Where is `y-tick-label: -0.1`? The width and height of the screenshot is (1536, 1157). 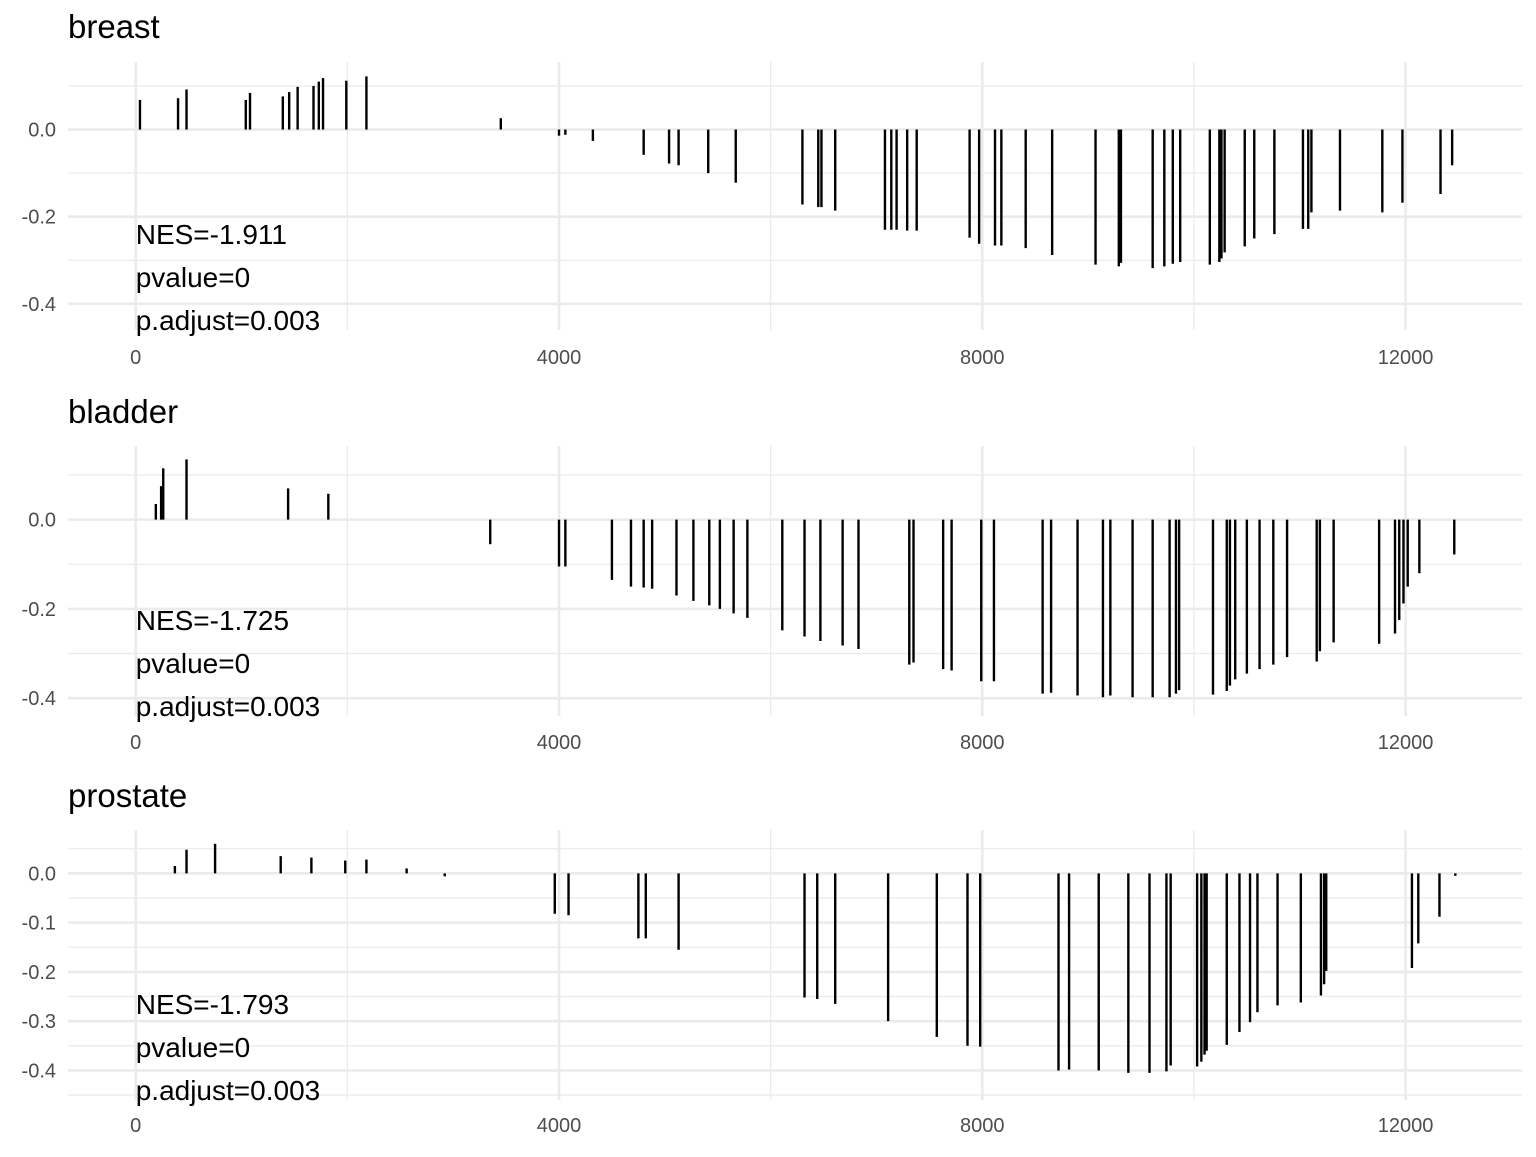
y-tick-label: -0.1 is located at coordinates (39, 924).